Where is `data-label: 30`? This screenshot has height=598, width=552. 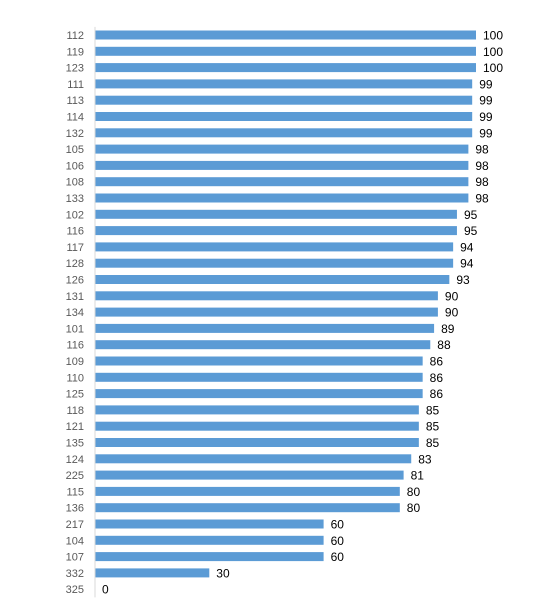 data-label: 30 is located at coordinates (223, 573).